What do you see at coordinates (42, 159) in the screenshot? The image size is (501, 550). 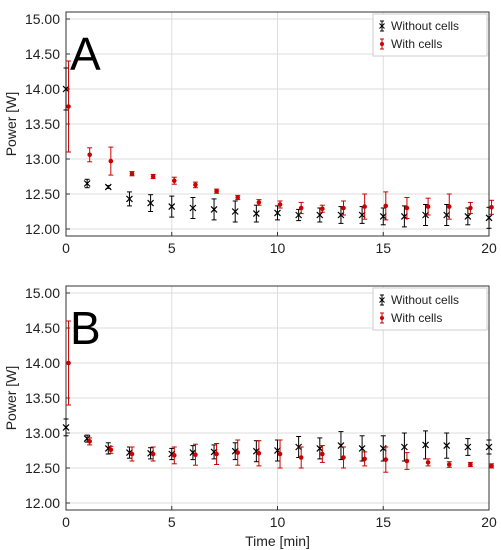 I see `y-tick-label: 13.00` at bounding box center [42, 159].